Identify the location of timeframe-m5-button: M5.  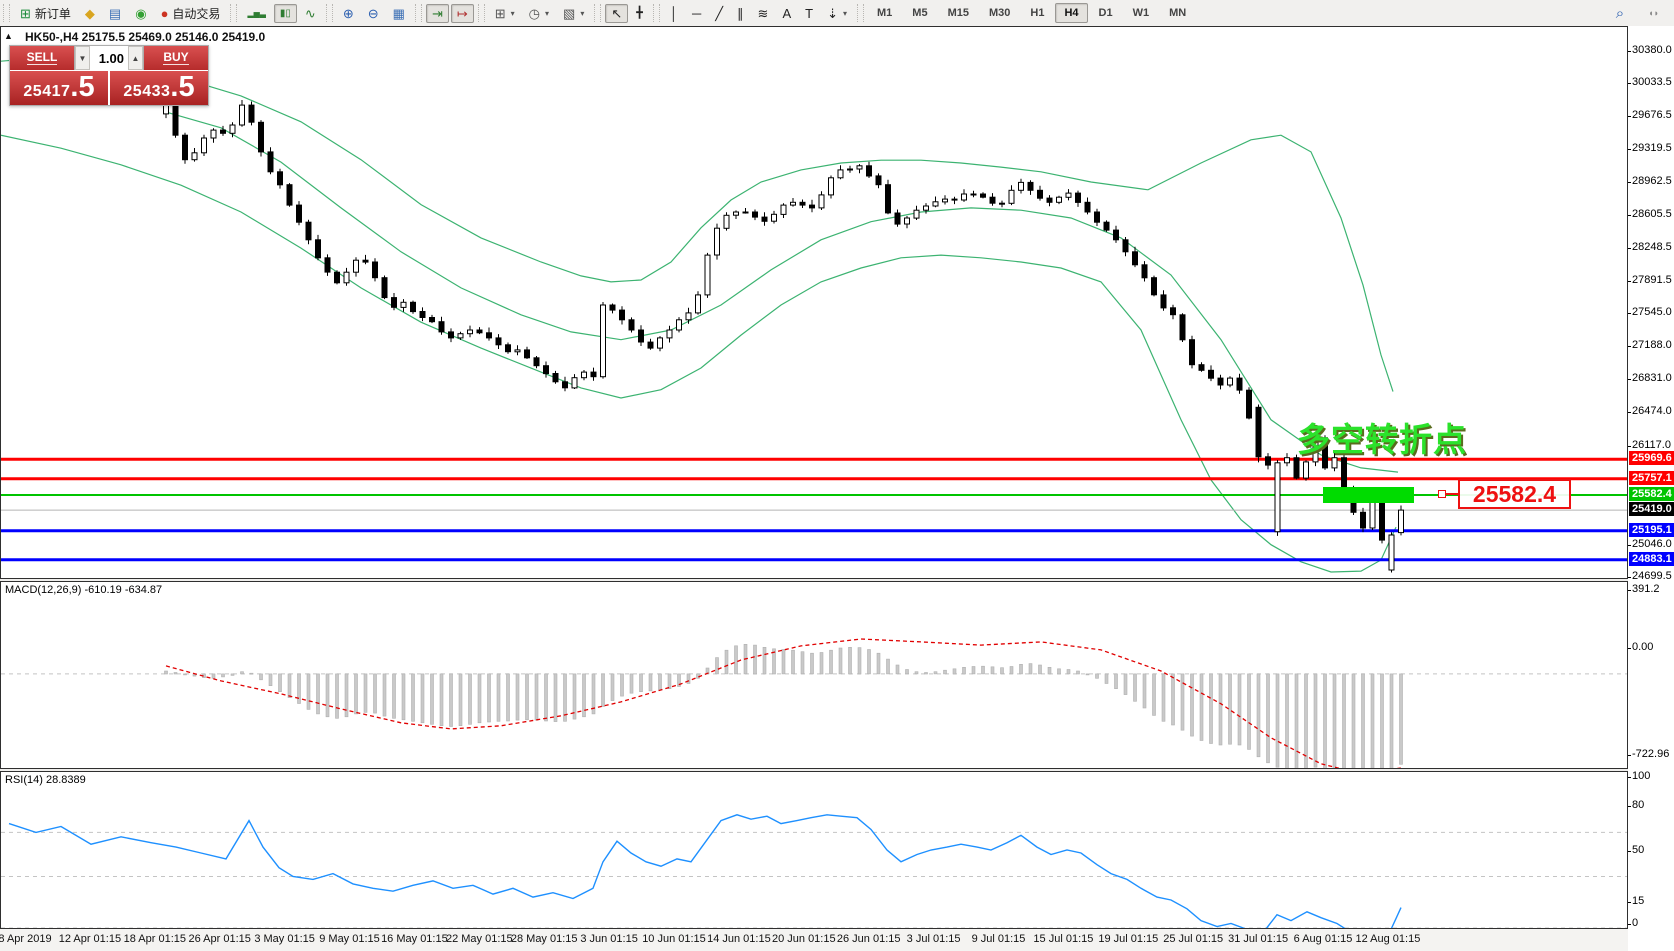
(920, 13).